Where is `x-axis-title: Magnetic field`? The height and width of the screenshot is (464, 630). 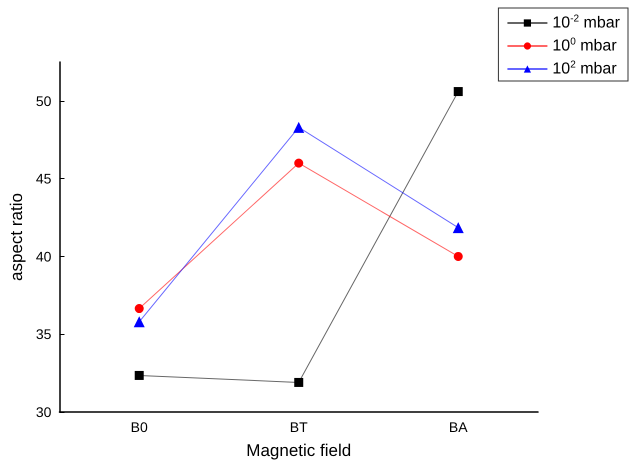
x-axis-title: Magnetic field is located at coordinates (299, 450).